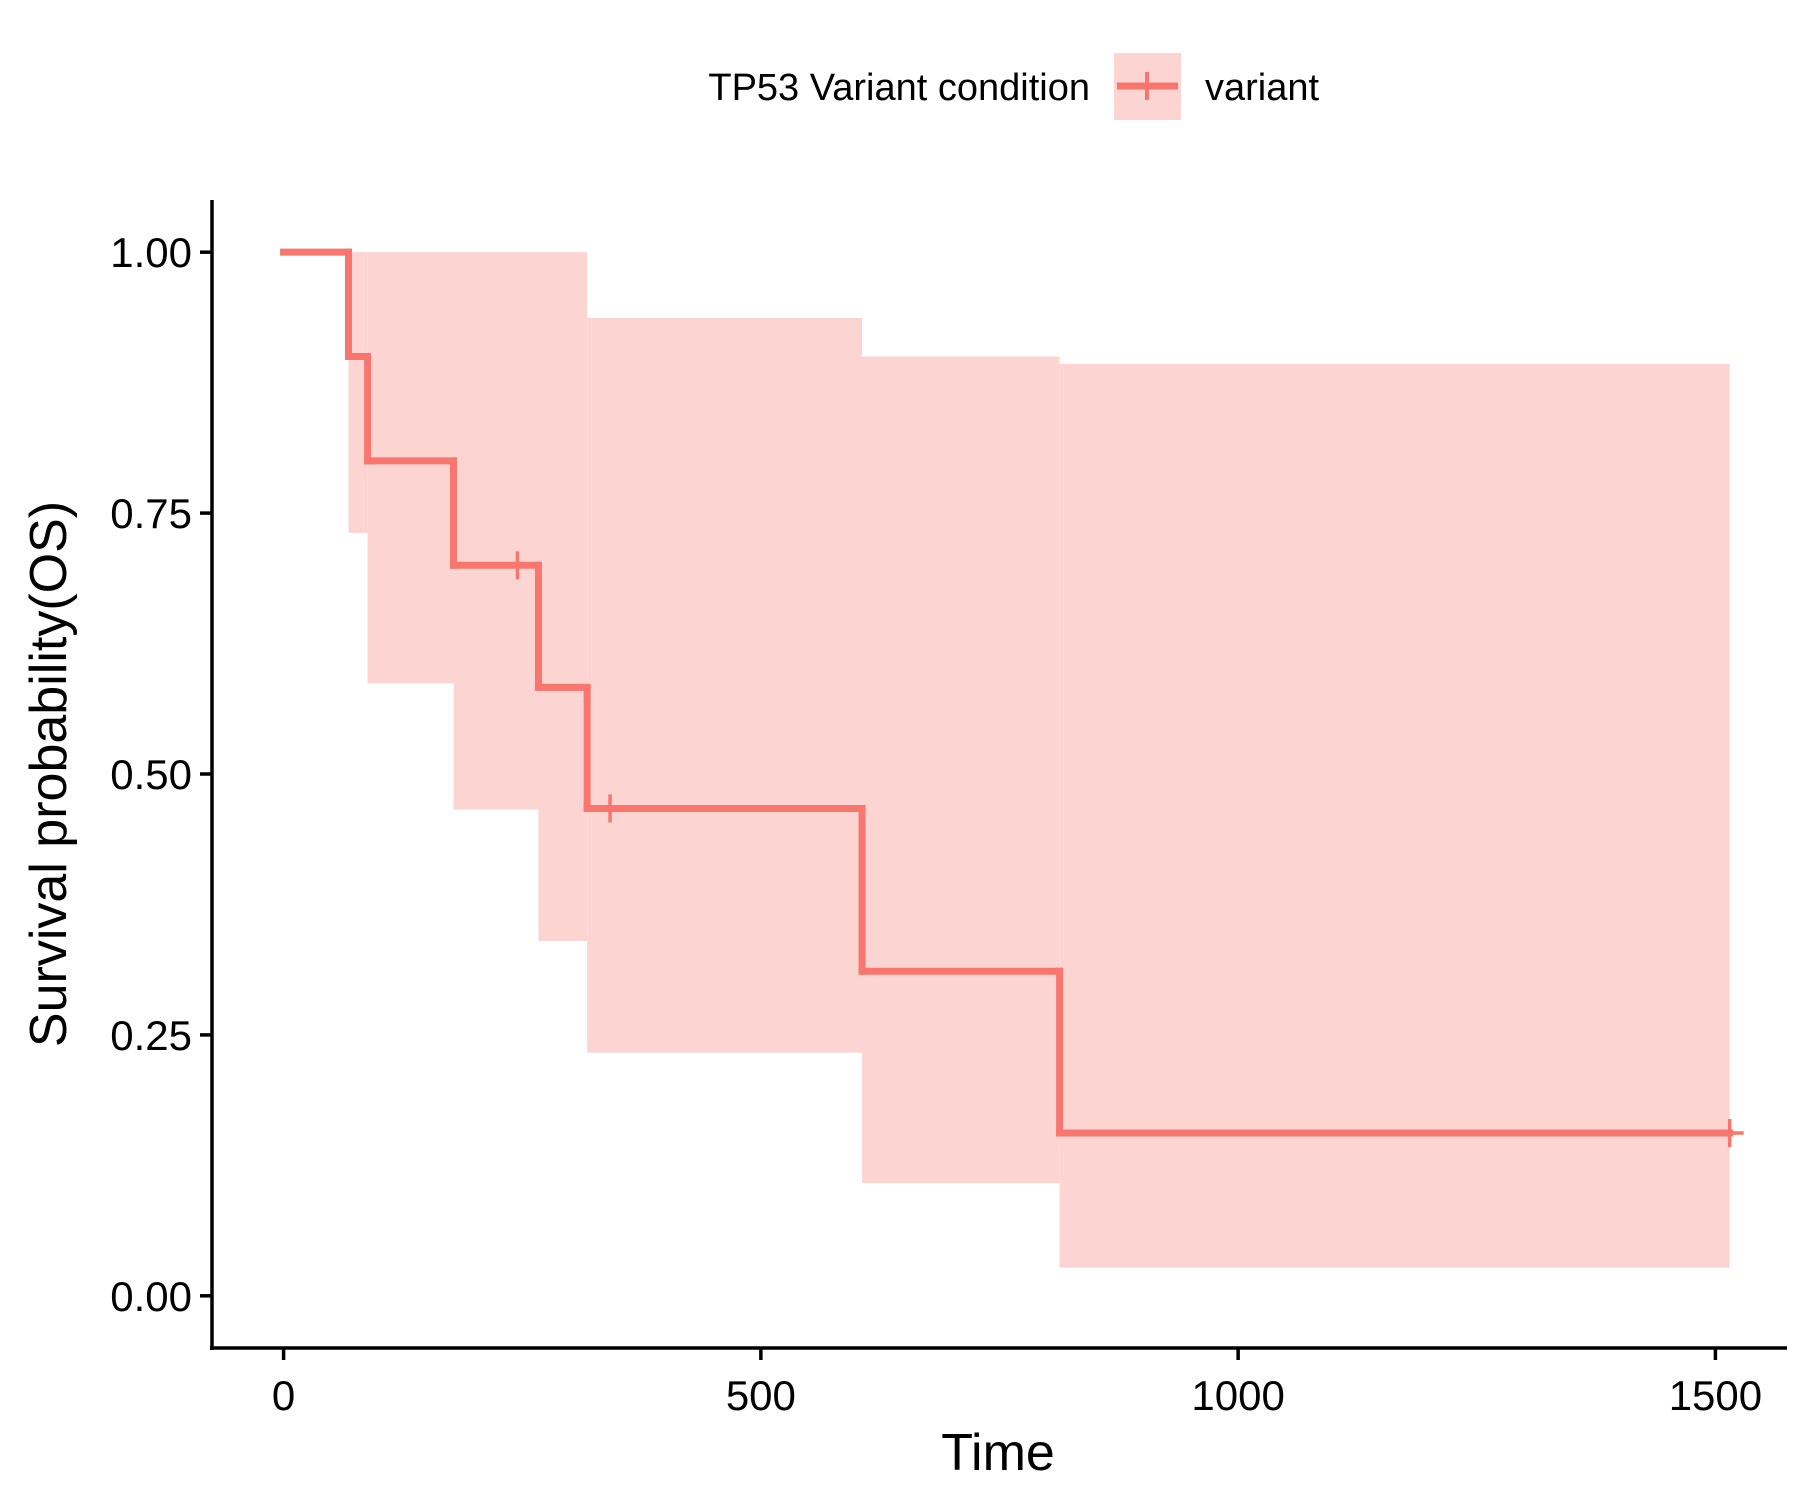  Describe the element at coordinates (151, 1035) in the screenshot. I see `y-tick-label: 0.25` at that location.